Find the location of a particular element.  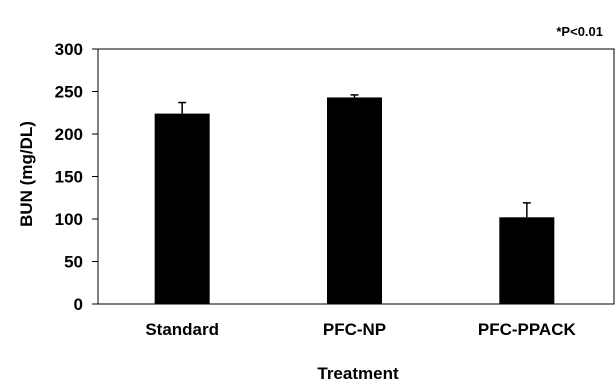

y-tick-label: 100 is located at coordinates (69, 219).